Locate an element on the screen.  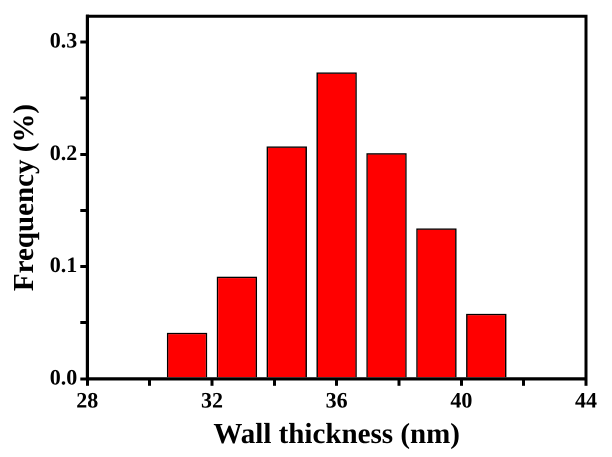
y-tick-label: 0.1 is located at coordinates (64, 265).